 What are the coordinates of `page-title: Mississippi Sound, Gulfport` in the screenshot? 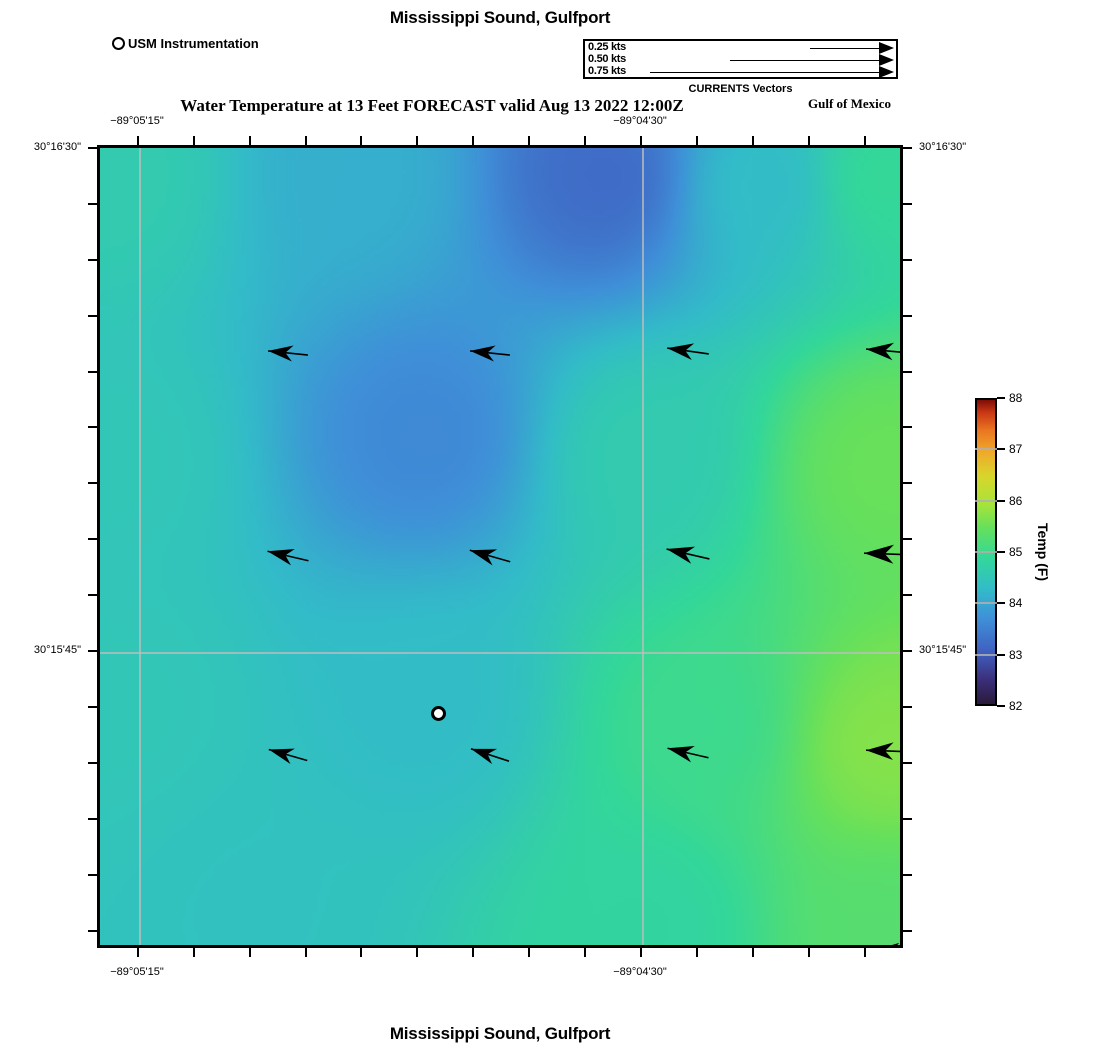 It's located at (500, 17).